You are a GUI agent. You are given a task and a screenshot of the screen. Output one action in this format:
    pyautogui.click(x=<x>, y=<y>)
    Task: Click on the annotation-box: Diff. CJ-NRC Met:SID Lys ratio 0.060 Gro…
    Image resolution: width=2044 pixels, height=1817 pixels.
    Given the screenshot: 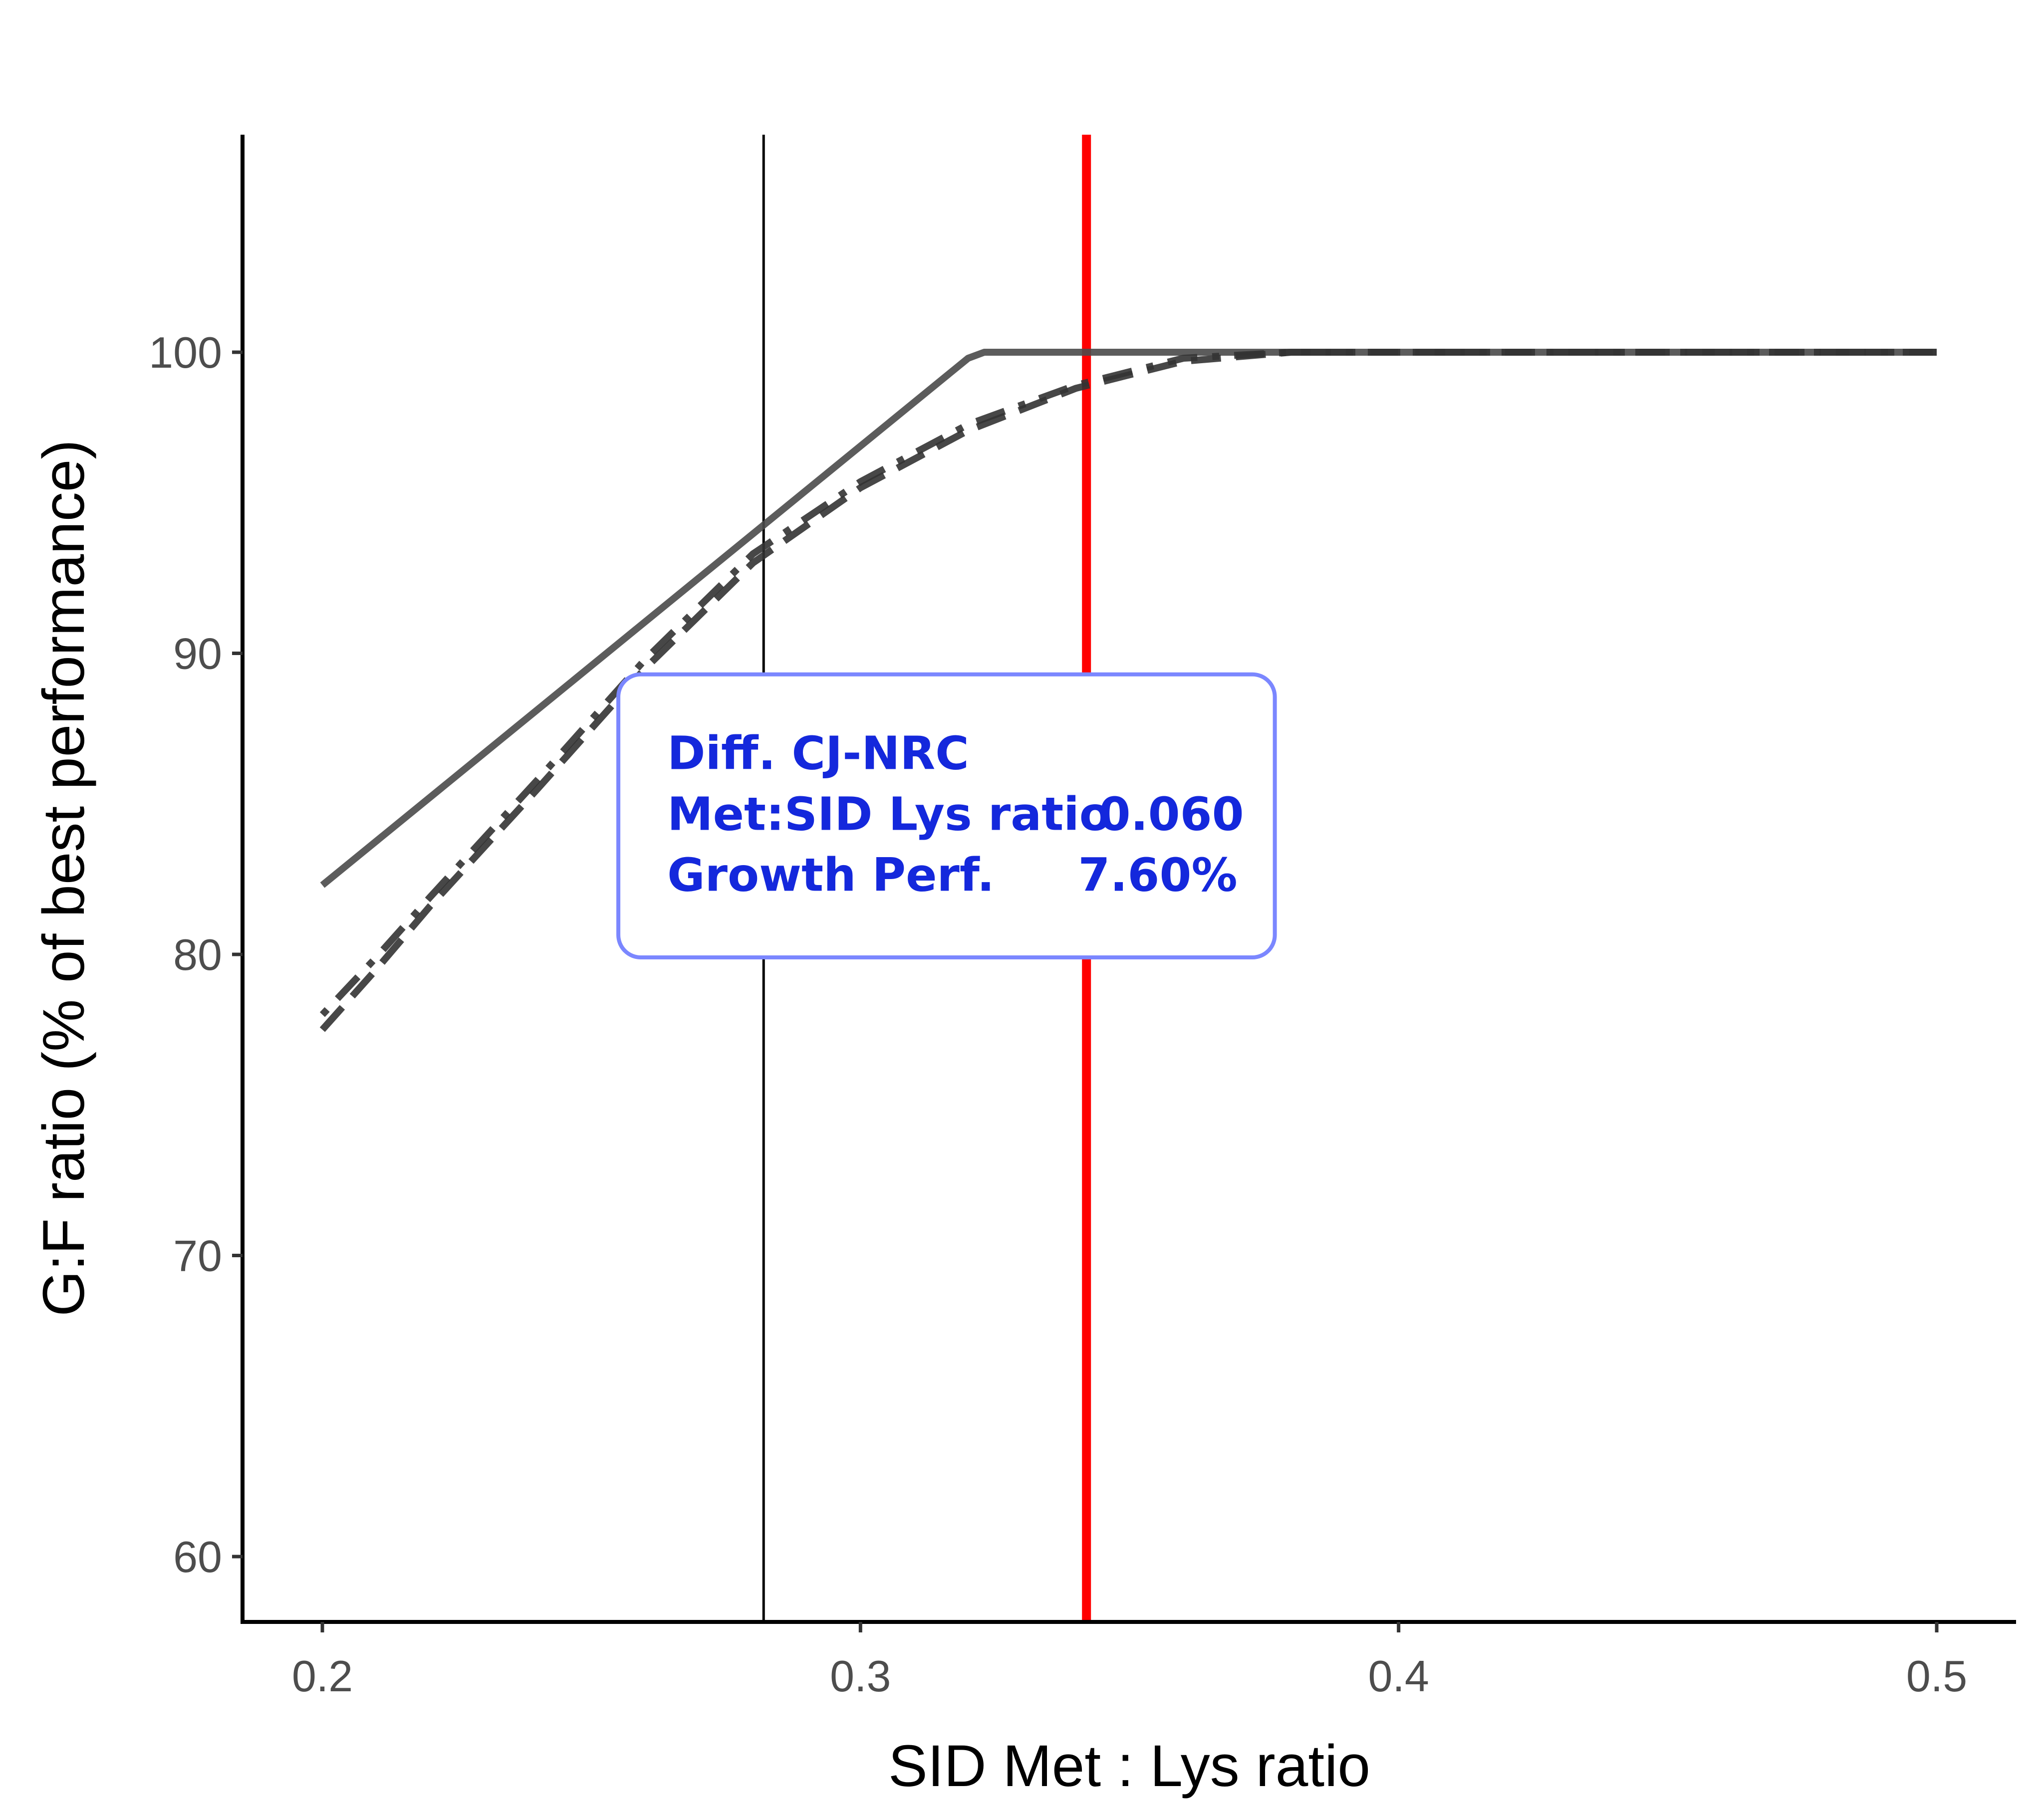 What is the action you would take?
    pyautogui.click(x=946, y=816)
    